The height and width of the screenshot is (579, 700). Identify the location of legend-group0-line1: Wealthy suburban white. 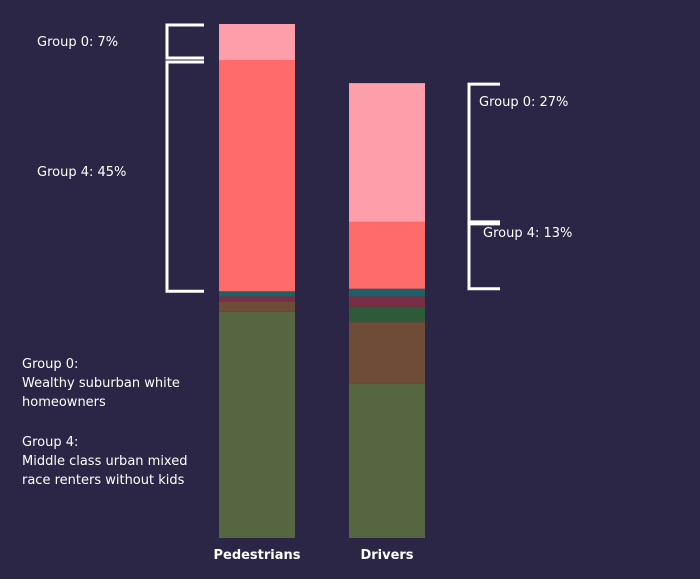
(101, 383).